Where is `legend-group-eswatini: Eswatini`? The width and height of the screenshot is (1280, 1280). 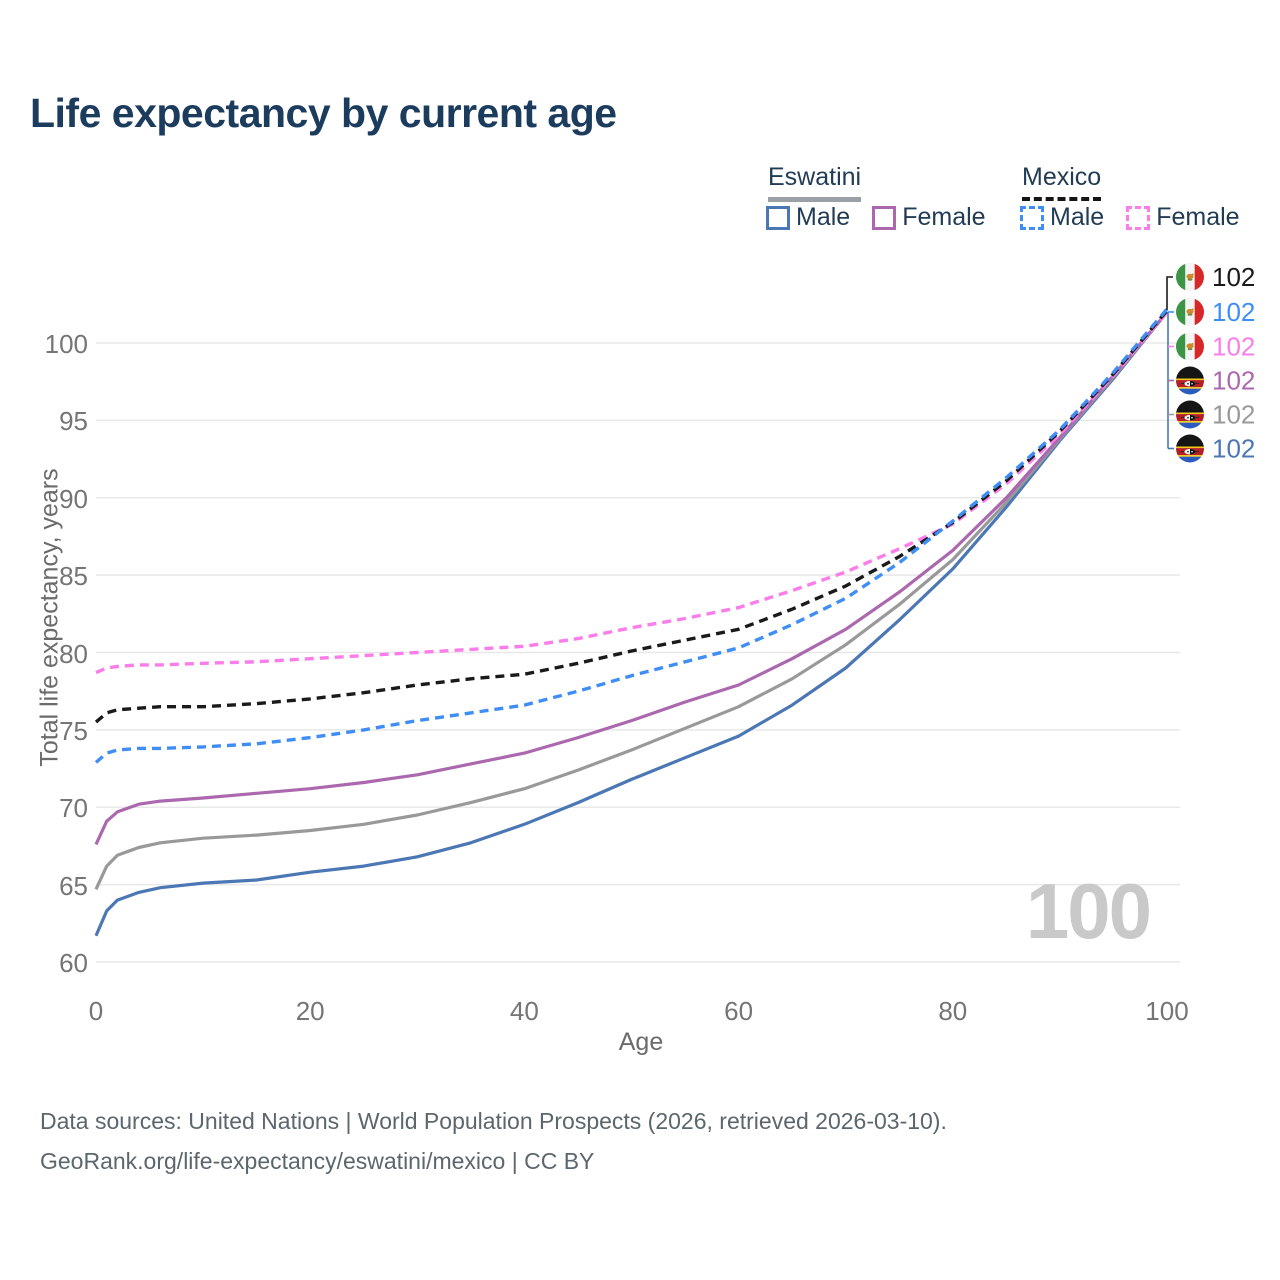
legend-group-eswatini: Eswatini is located at coordinates (815, 182).